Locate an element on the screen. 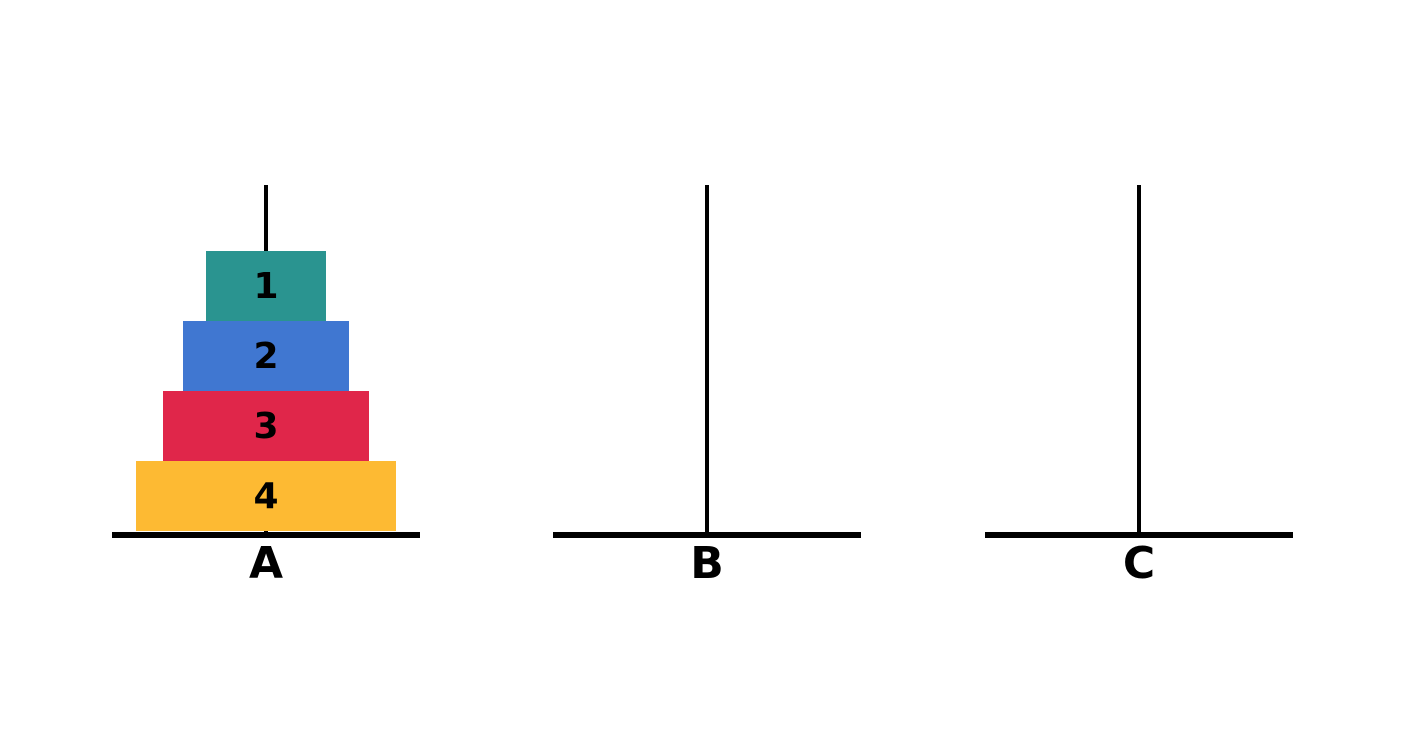  peg-b-label: B is located at coordinates (707, 563).